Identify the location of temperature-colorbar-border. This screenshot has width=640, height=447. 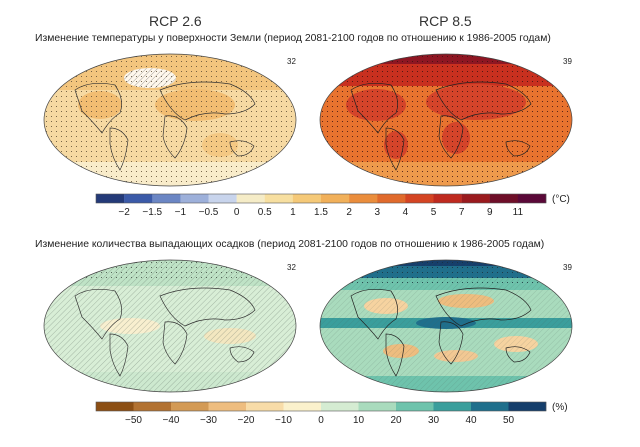
(321, 198).